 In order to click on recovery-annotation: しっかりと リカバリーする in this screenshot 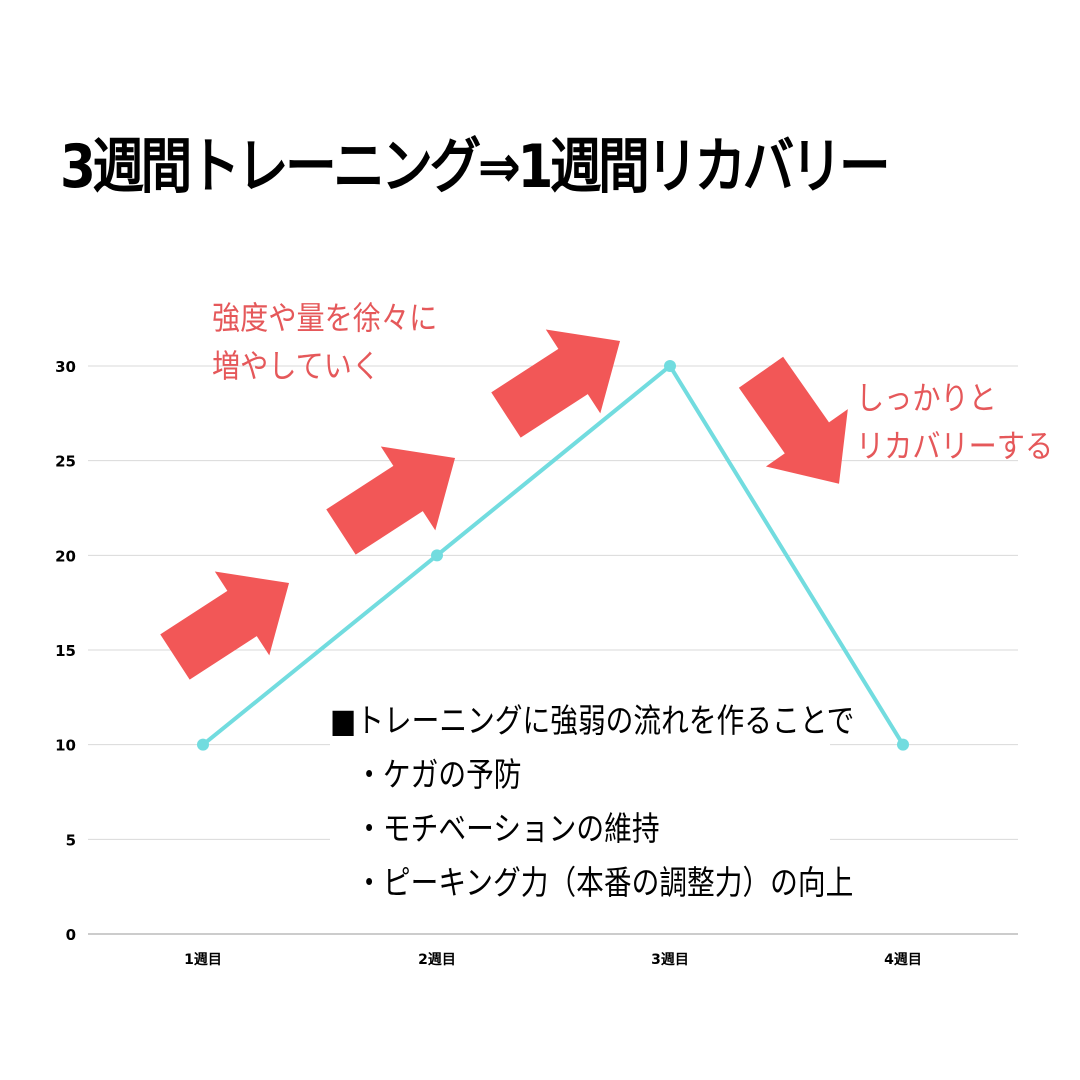, I will do `click(954, 422)`.